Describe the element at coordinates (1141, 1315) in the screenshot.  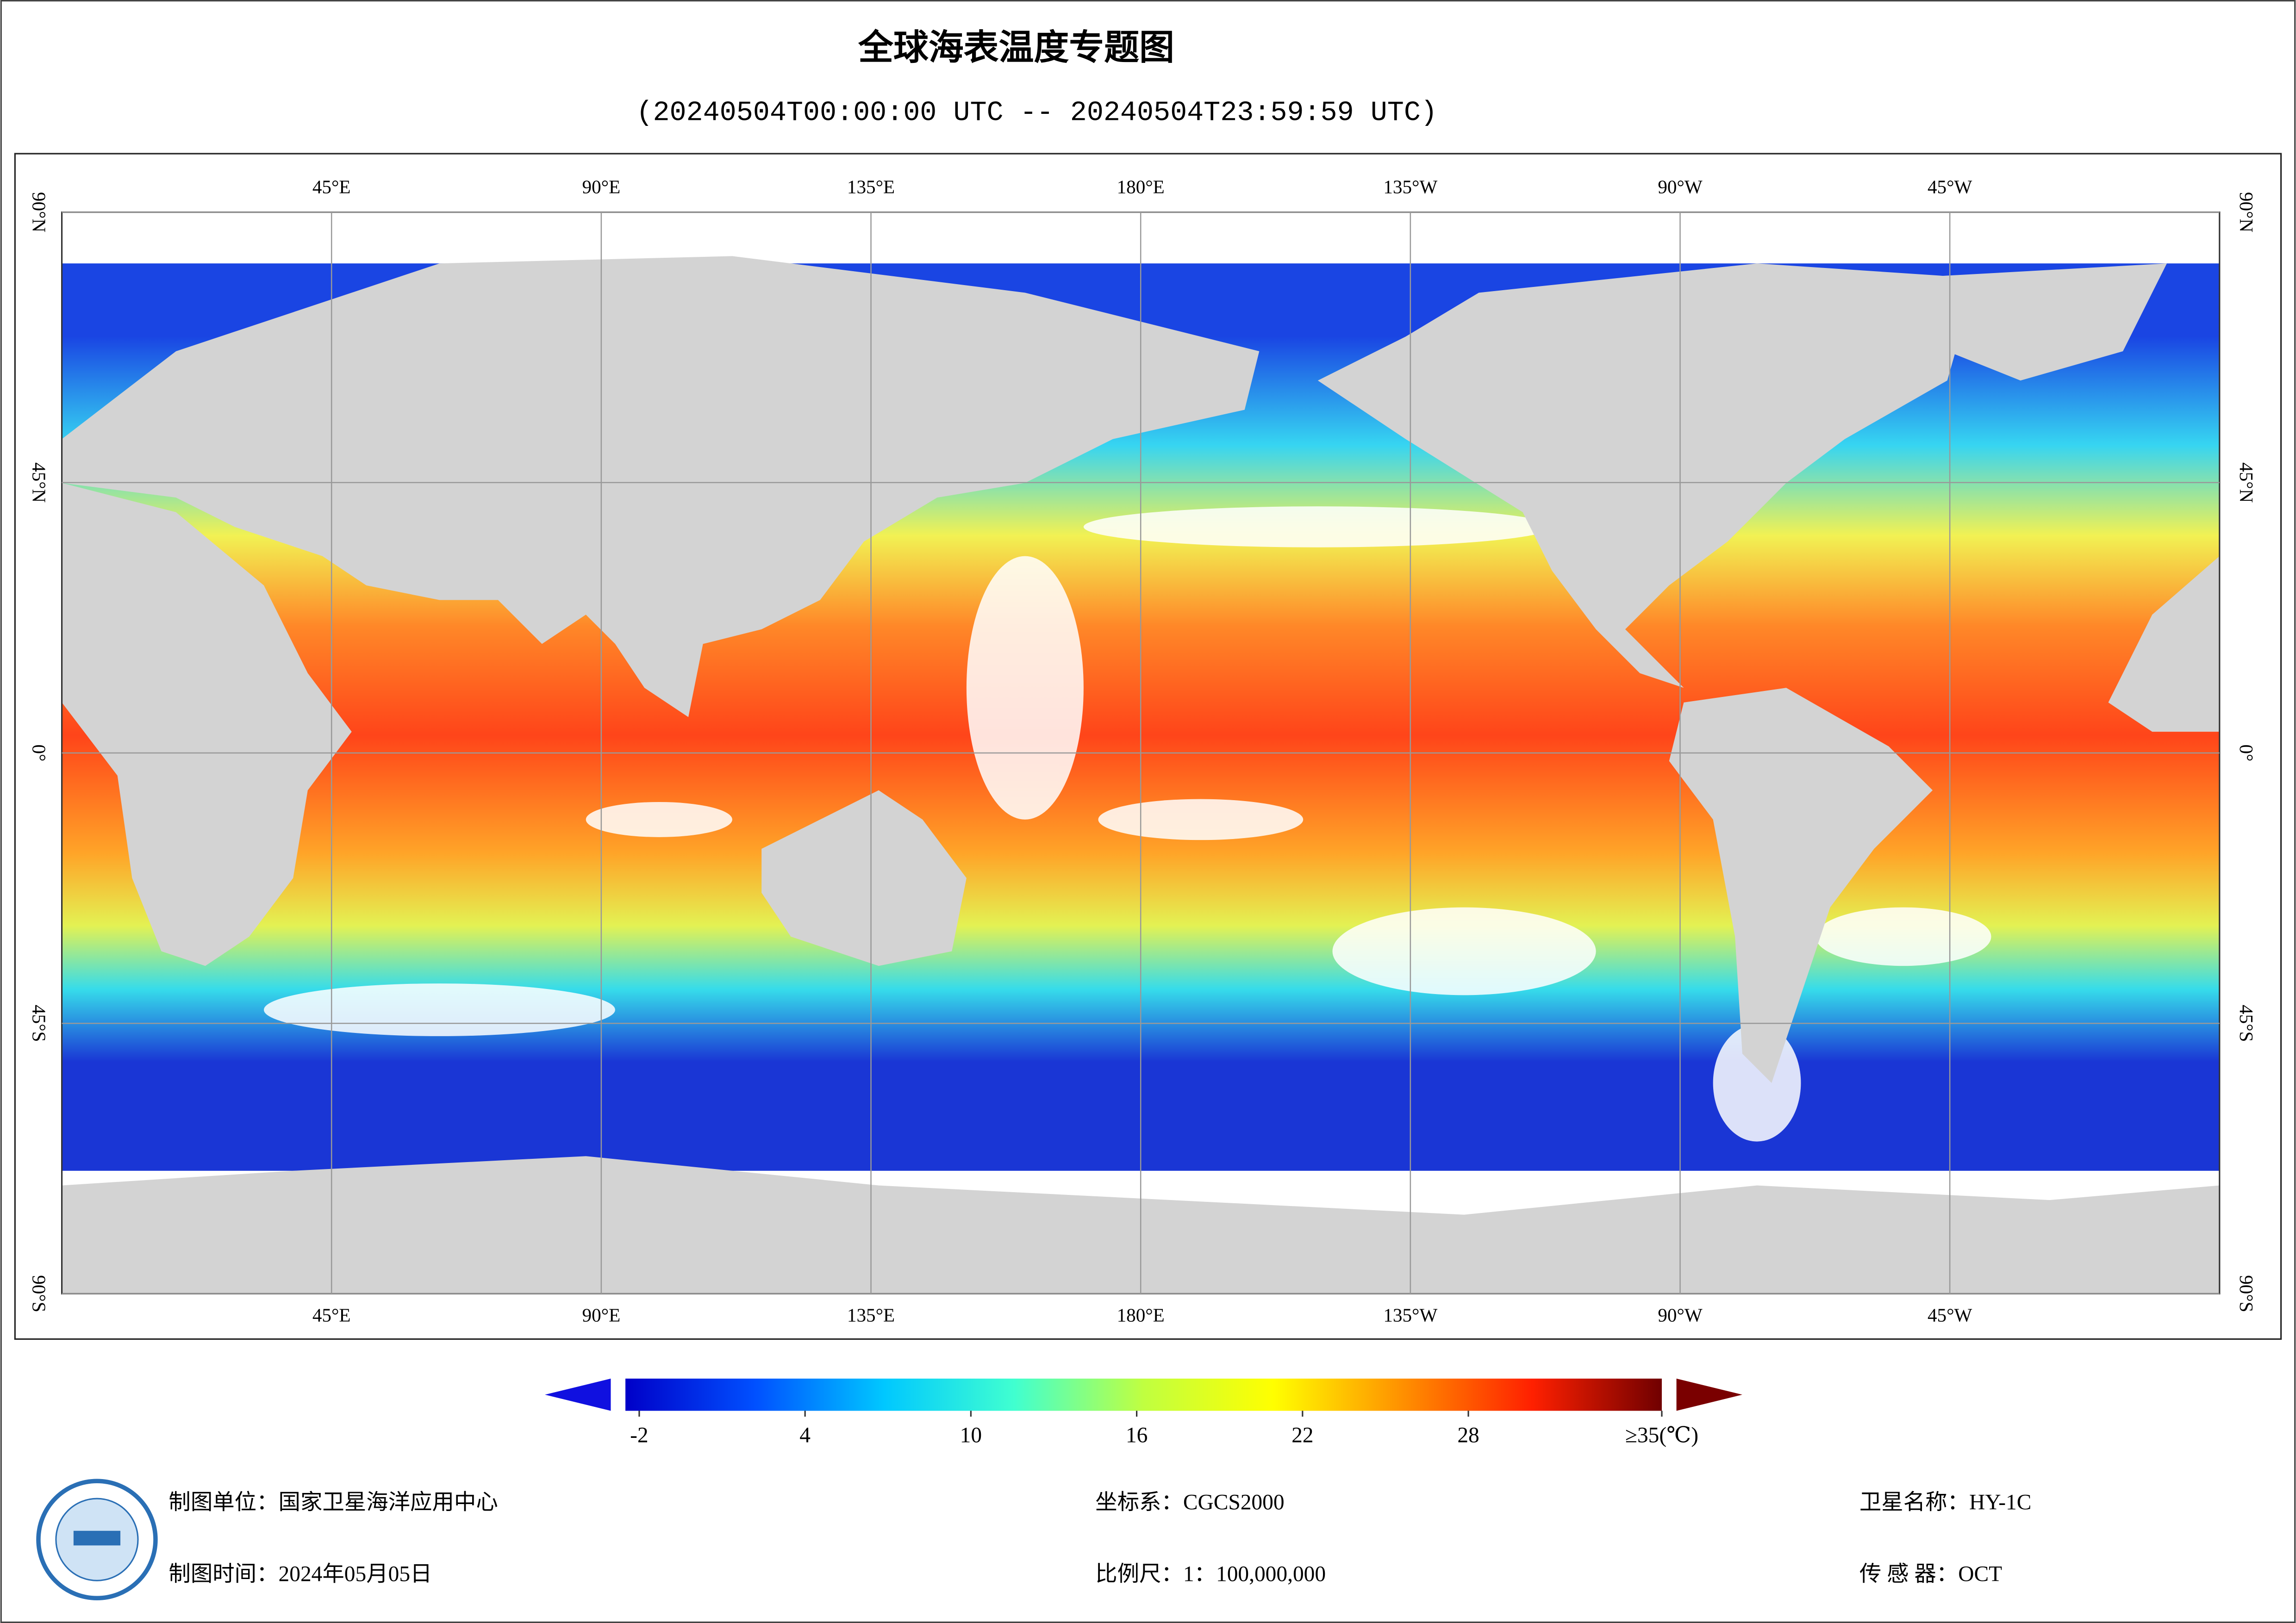
I see `lon-label-bottom: 180°E` at that location.